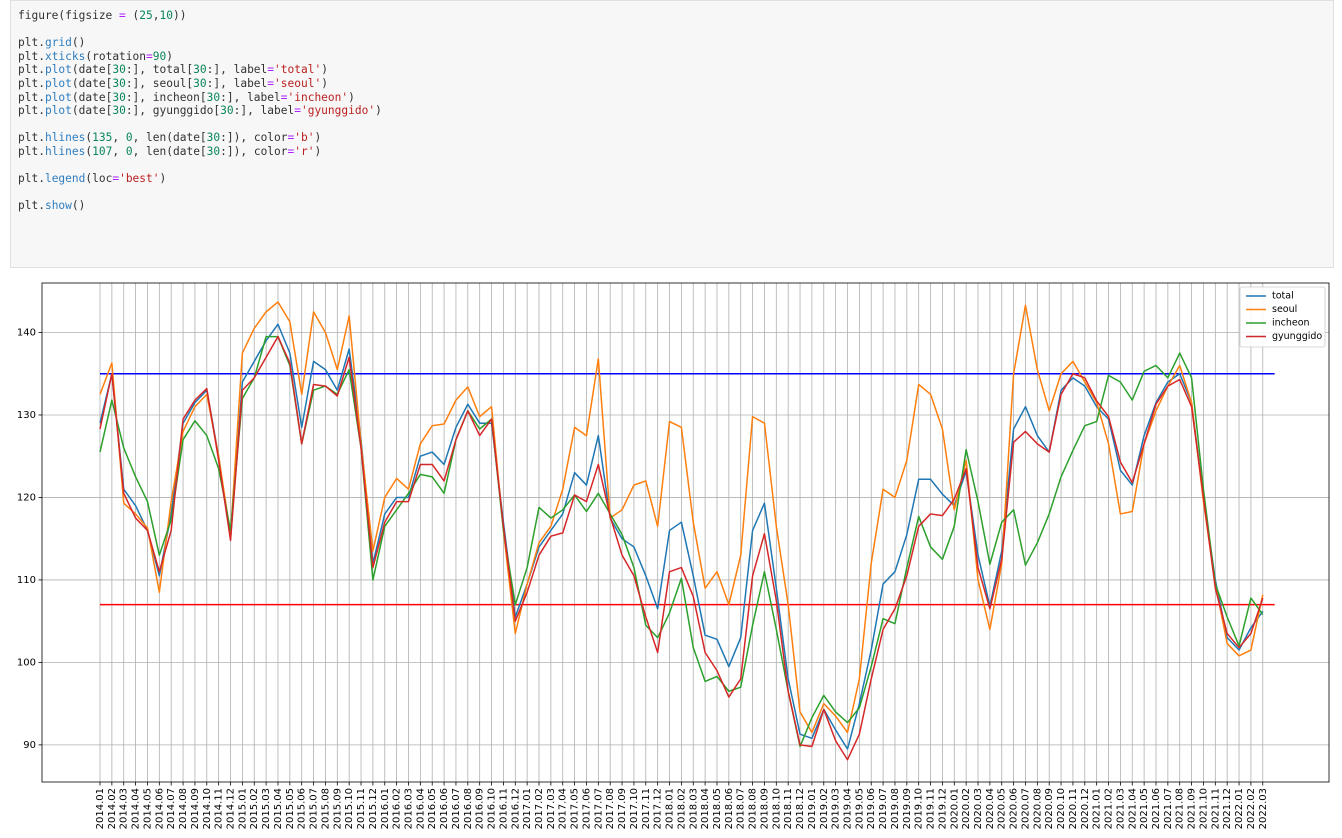 This screenshot has width=1342, height=838. What do you see at coordinates (954, 808) in the screenshot?
I see `x-tick-label: 2020.01` at bounding box center [954, 808].